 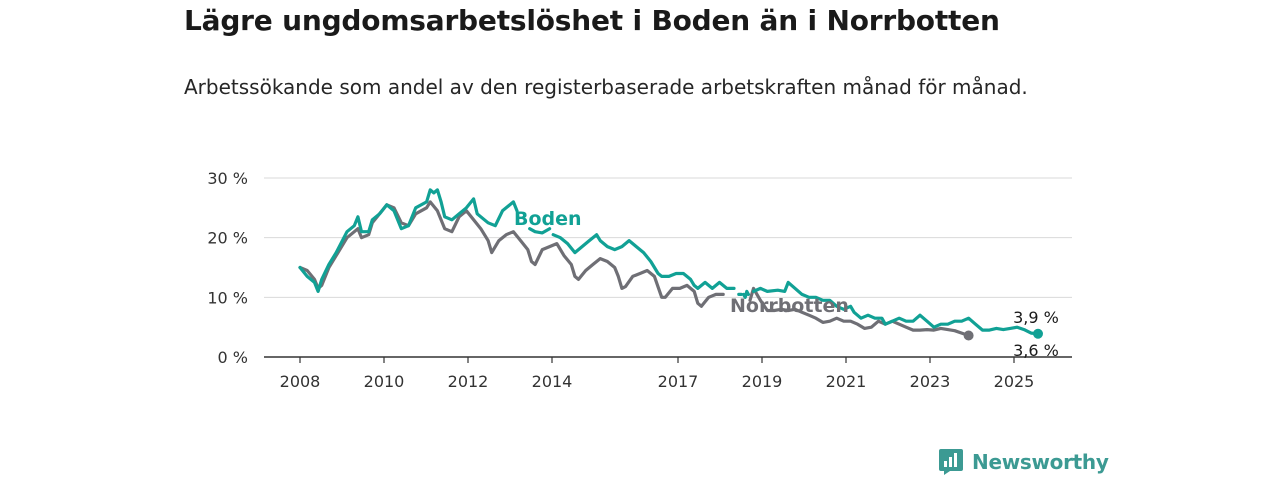 I want to click on x-tick-label: 2010, so click(x=384, y=381).